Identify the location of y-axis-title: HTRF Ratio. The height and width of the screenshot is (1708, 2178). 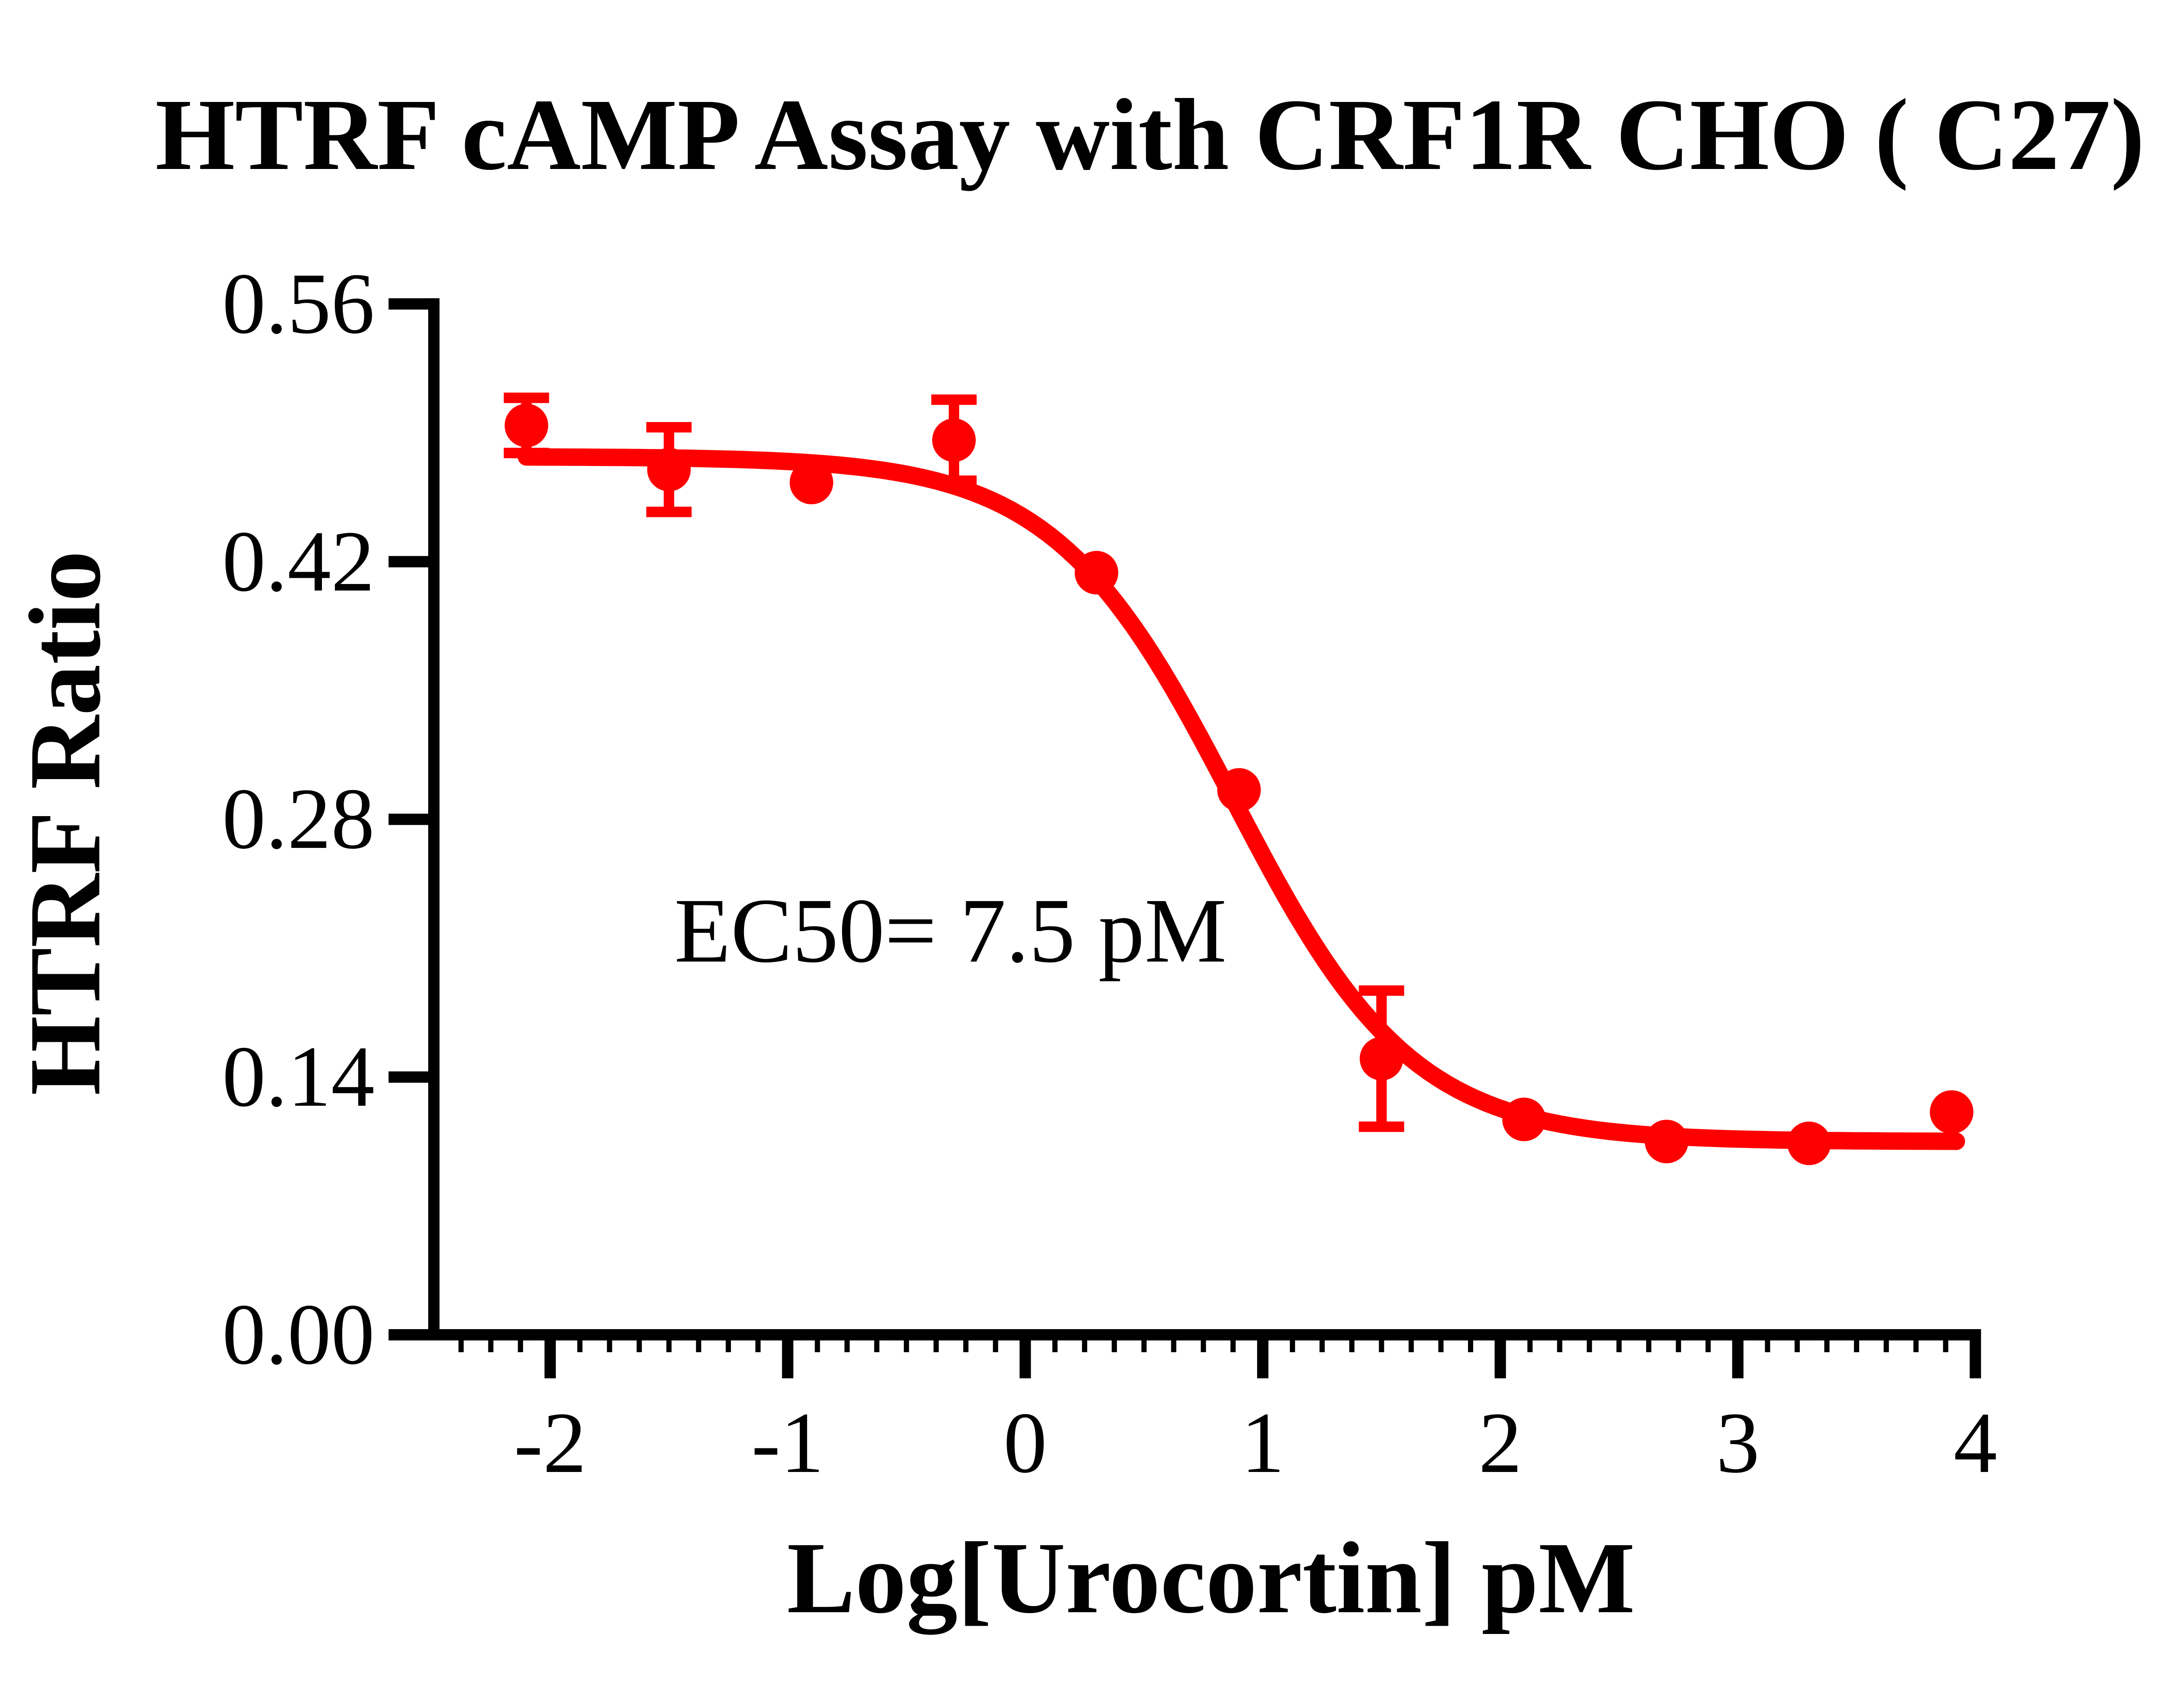
(65, 822).